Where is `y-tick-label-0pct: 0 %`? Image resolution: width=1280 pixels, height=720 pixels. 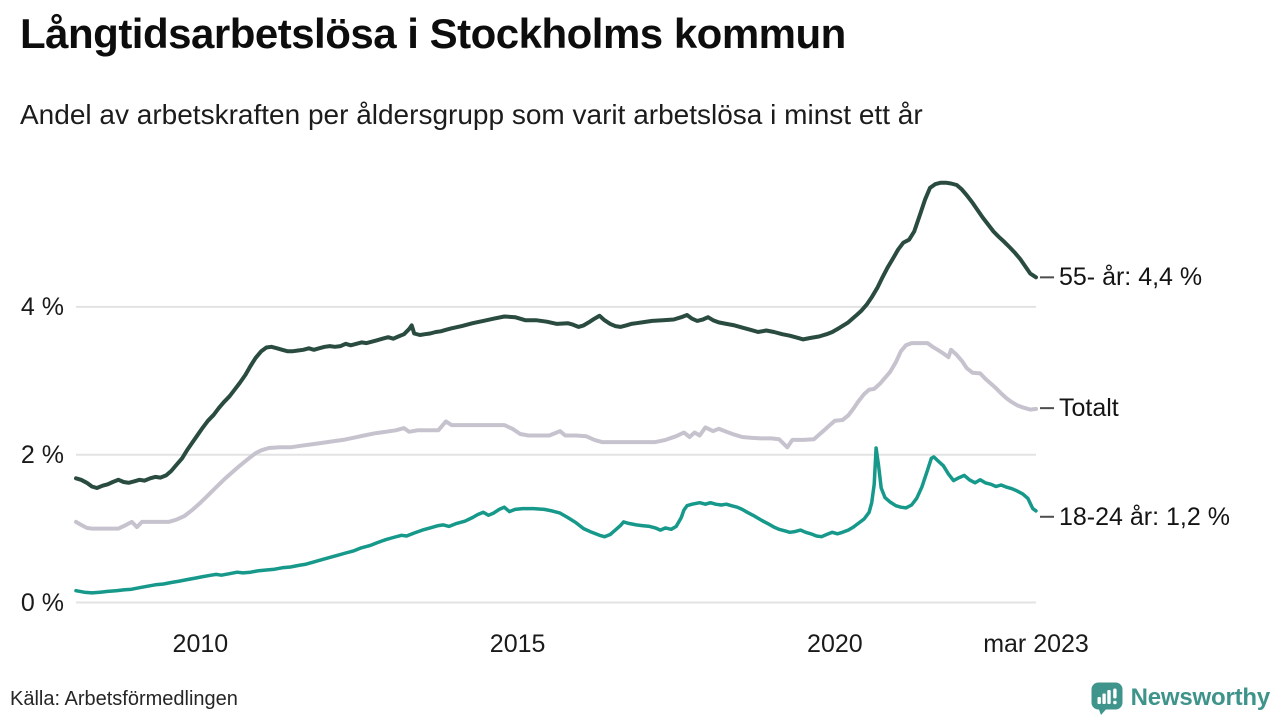
y-tick-label-0pct: 0 % is located at coordinates (42, 602).